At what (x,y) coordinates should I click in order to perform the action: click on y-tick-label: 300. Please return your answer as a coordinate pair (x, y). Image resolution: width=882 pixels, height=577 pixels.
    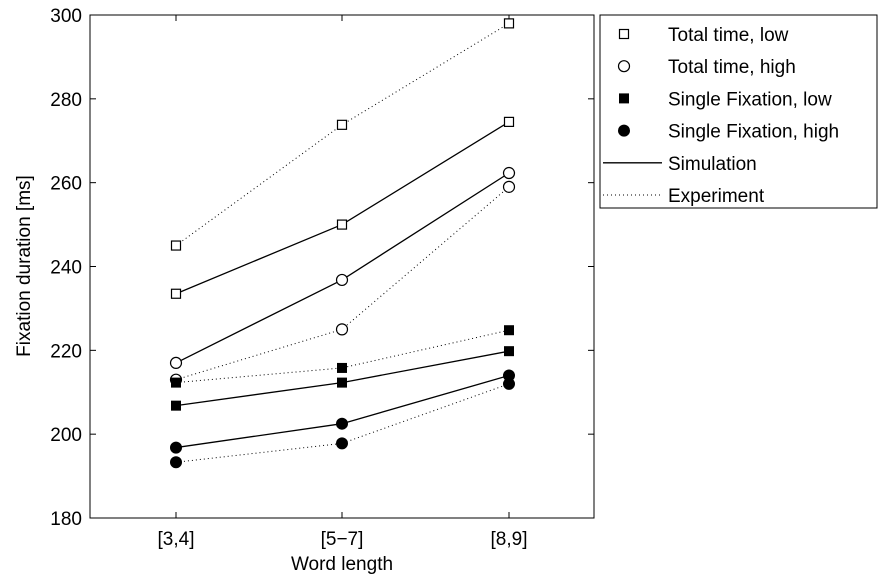
    Looking at the image, I should click on (66, 16).